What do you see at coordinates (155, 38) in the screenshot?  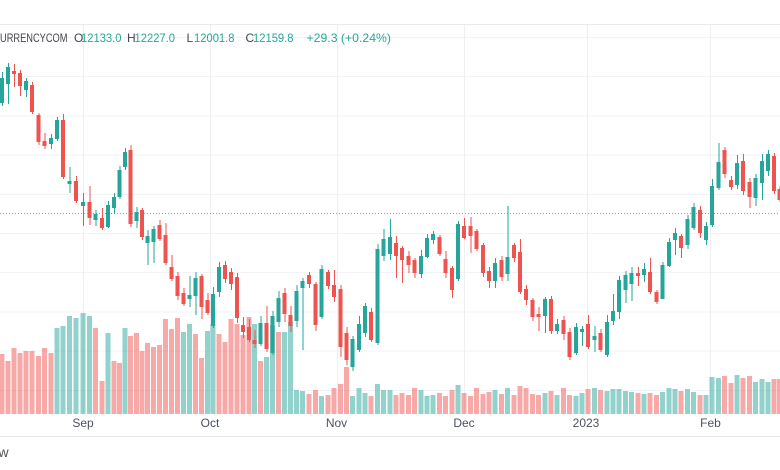 I see `svg-text: 12227.0` at bounding box center [155, 38].